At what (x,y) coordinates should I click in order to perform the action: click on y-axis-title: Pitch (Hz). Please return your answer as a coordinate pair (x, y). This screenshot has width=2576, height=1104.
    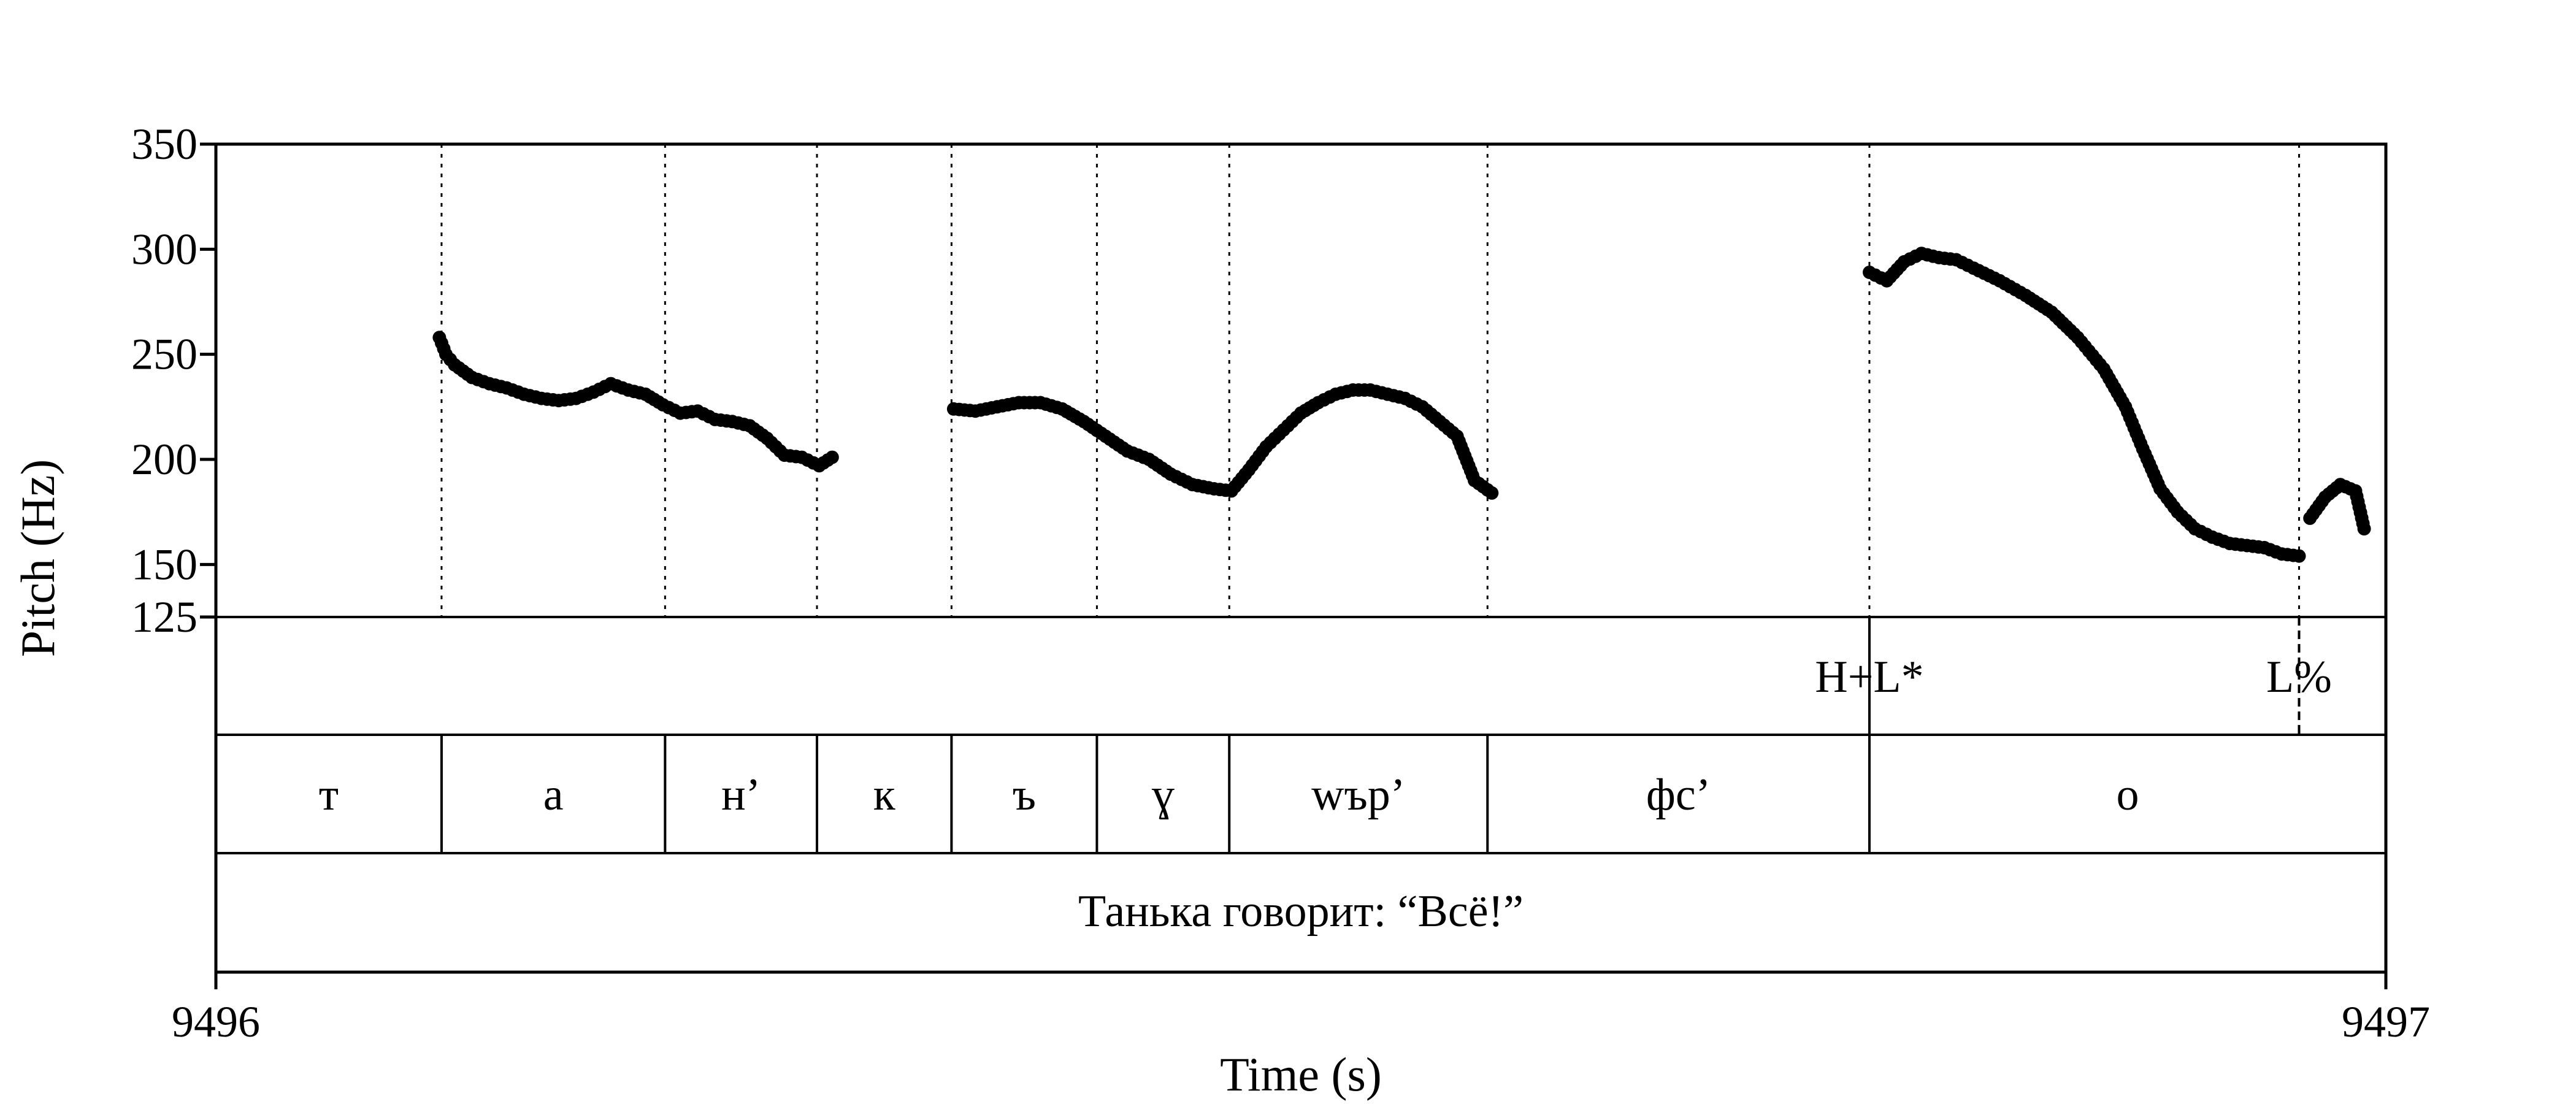
    Looking at the image, I should click on (37, 558).